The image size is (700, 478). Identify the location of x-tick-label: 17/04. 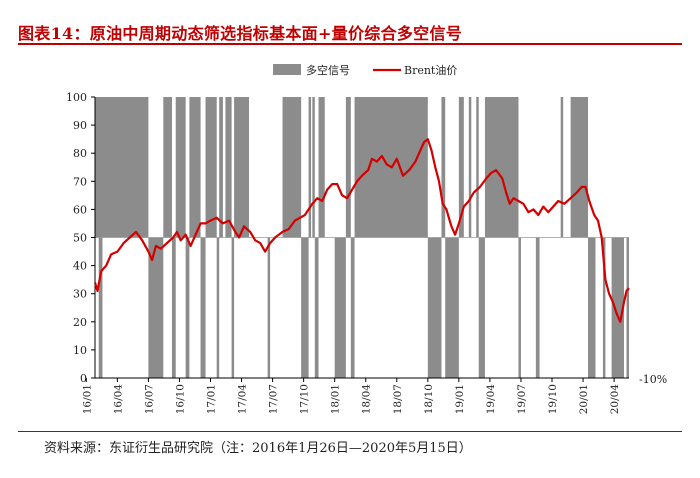
(243, 399).